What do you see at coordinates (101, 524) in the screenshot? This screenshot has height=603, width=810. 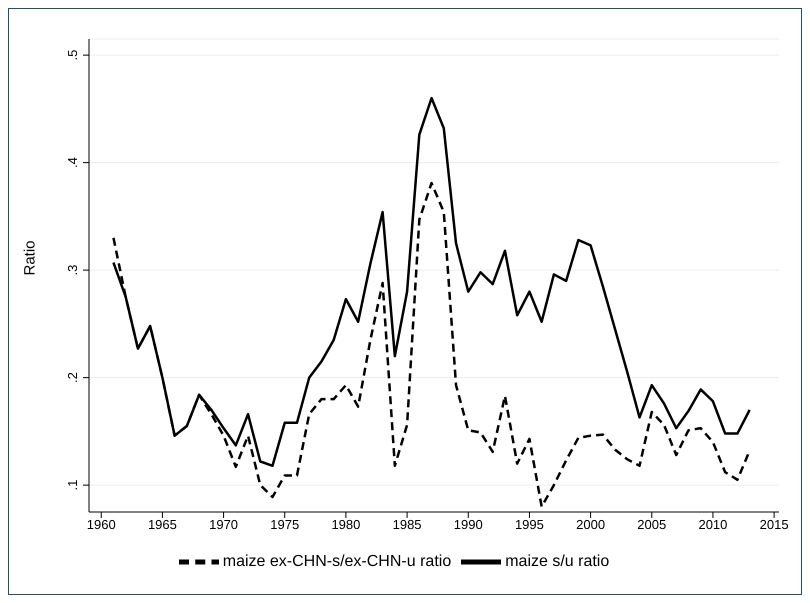 I see `x-tick-label: 1960` at bounding box center [101, 524].